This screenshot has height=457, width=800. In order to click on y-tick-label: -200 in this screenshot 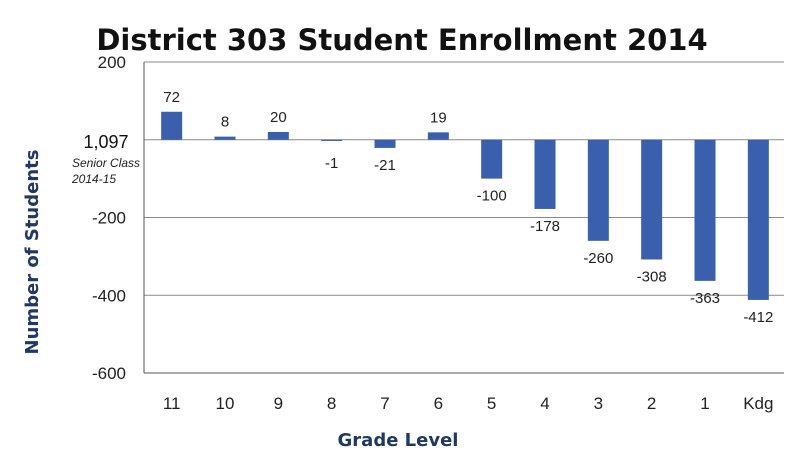, I will do `click(109, 218)`.